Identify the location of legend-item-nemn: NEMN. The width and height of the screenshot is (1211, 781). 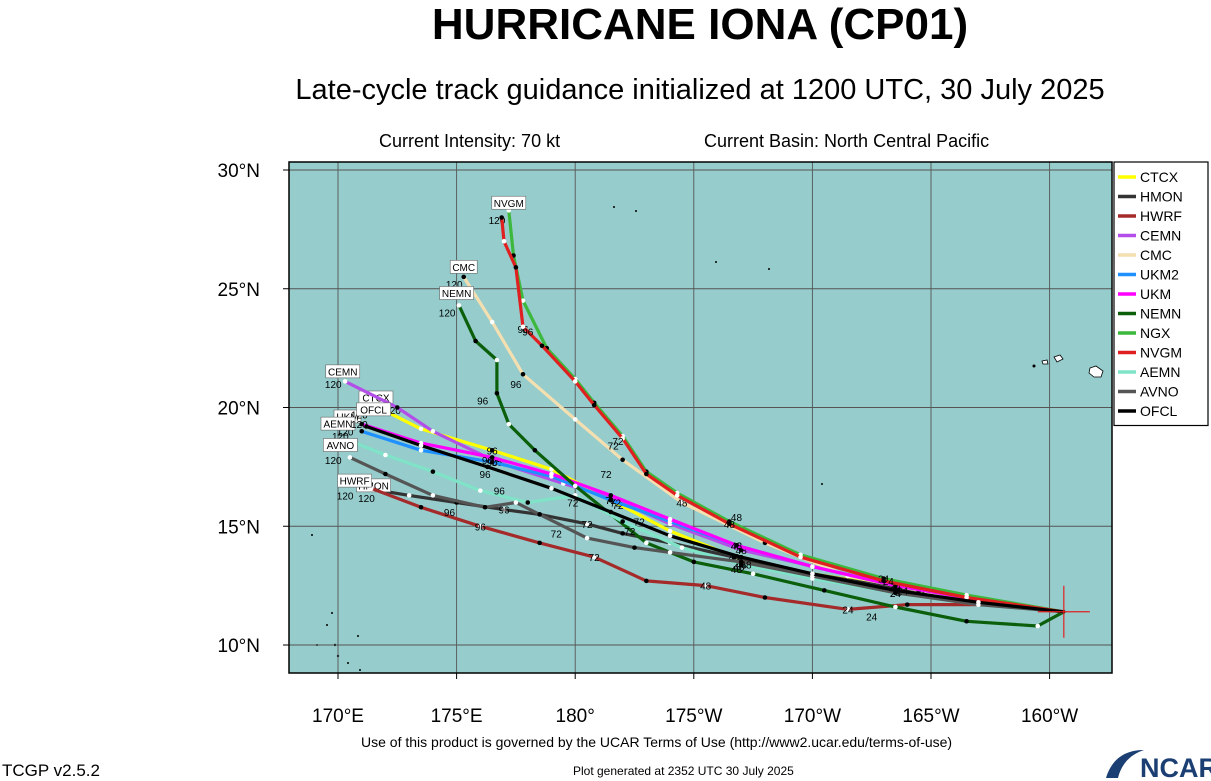
(1149, 314).